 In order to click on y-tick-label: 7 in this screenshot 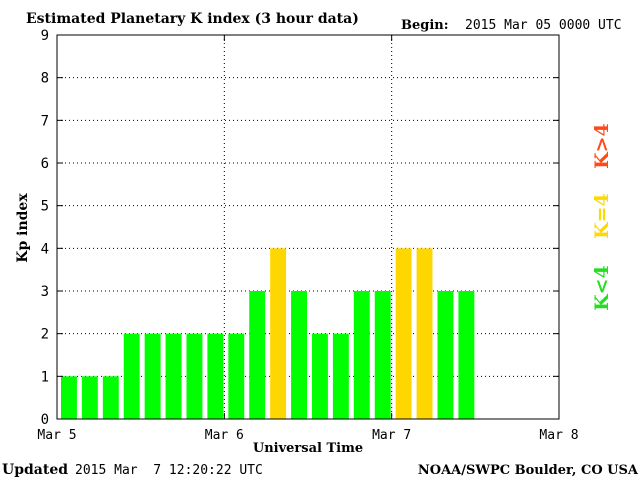, I will do `click(45, 121)`.